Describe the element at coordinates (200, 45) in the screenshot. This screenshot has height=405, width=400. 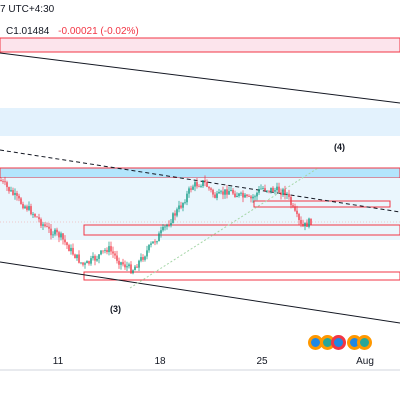
I see `resistance-zone` at that location.